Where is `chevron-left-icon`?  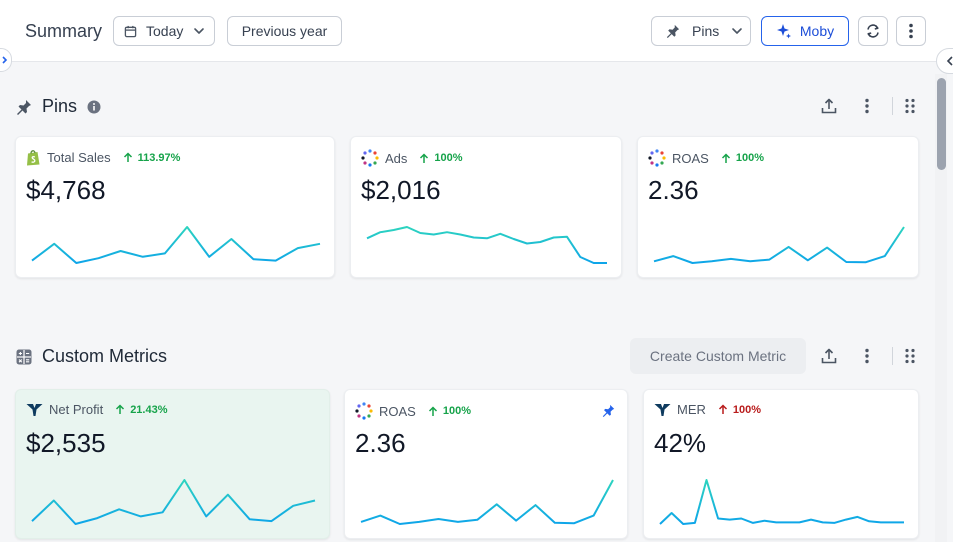
chevron-left-icon is located at coordinates (949, 61).